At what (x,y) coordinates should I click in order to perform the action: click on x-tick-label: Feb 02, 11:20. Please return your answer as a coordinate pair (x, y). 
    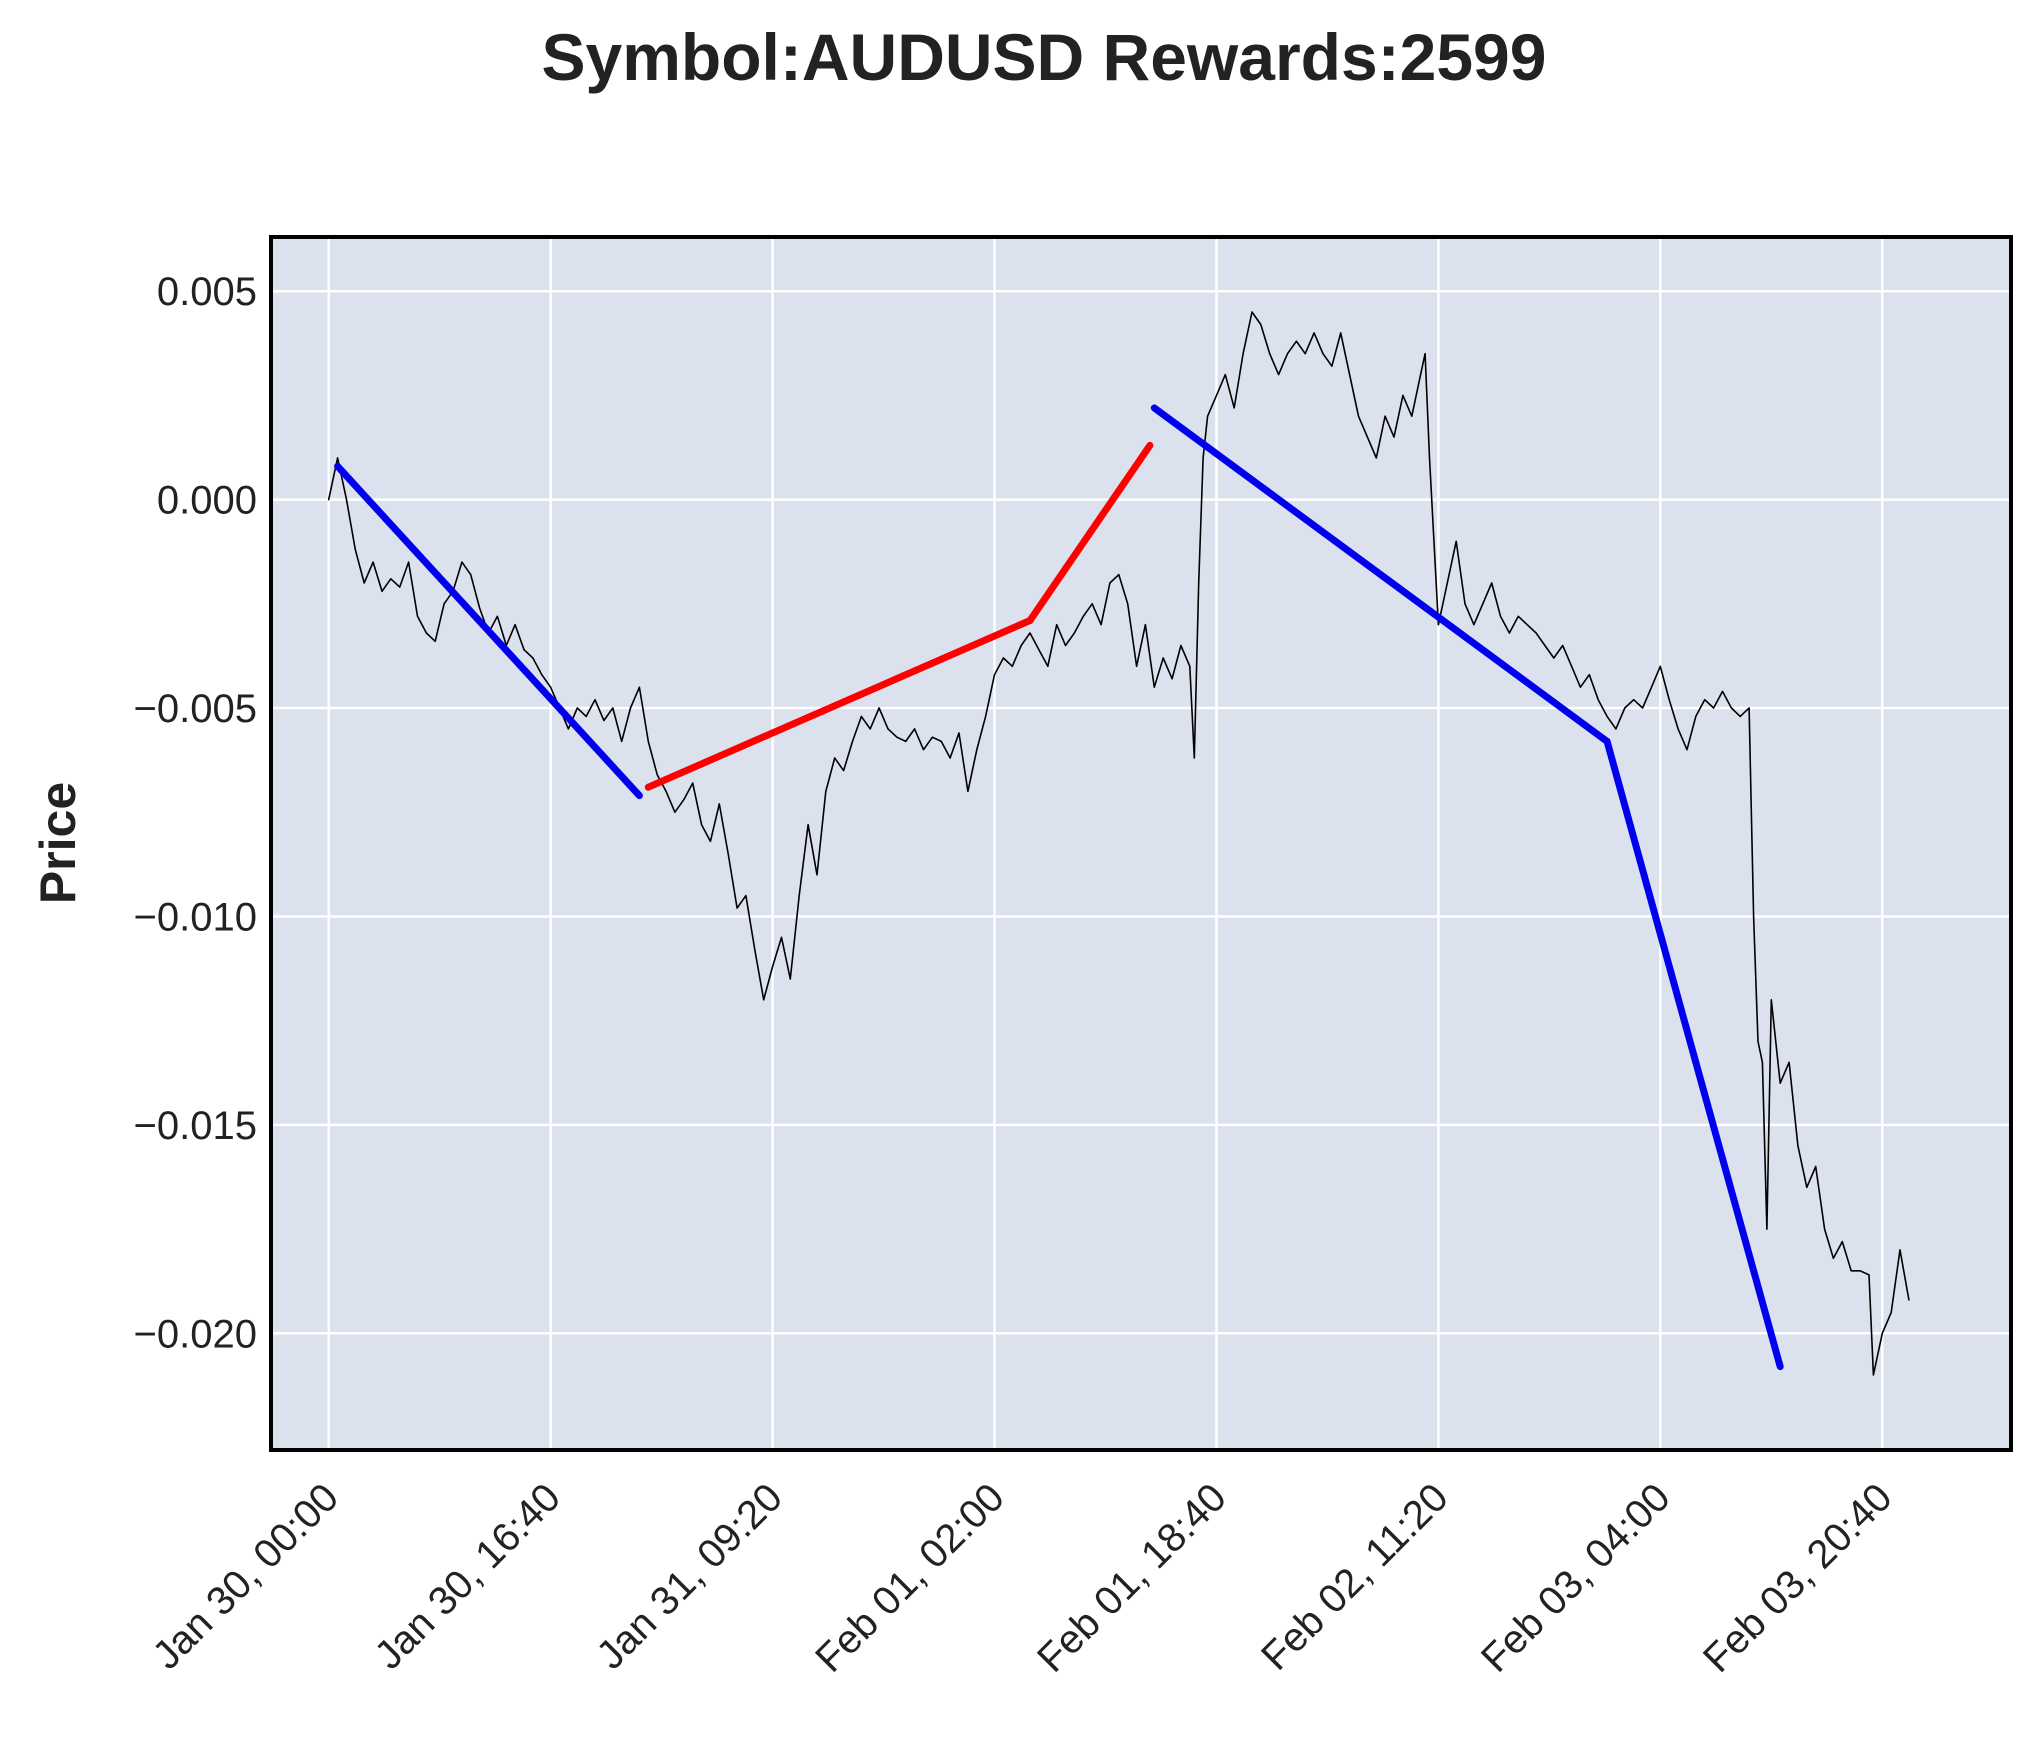
    Looking at the image, I should click on (1355, 1577).